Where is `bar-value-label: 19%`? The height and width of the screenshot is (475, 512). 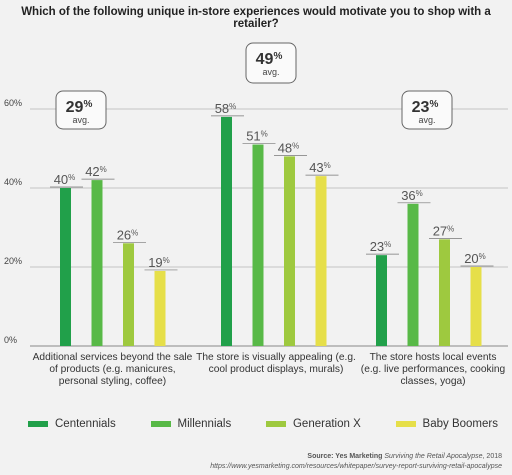 bar-value-label: 19% is located at coordinates (159, 262).